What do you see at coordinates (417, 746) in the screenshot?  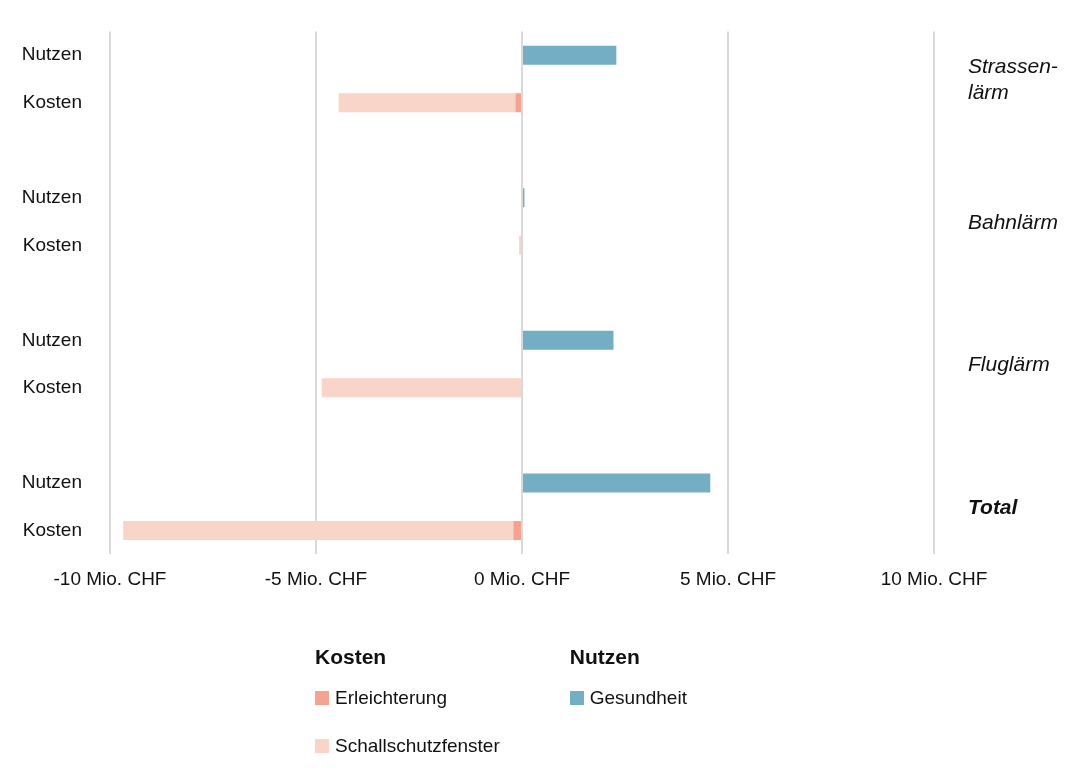 I see `legend-label: Schallschutzfenster` at bounding box center [417, 746].